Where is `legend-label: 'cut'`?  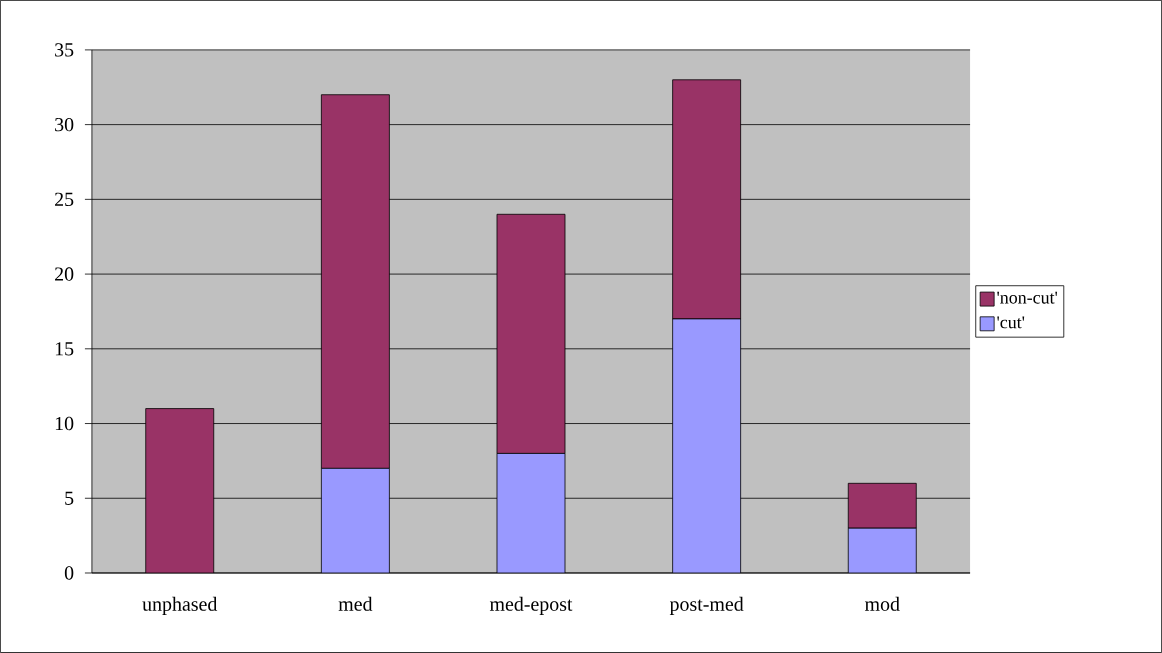
legend-label: 'cut' is located at coordinates (1011, 322).